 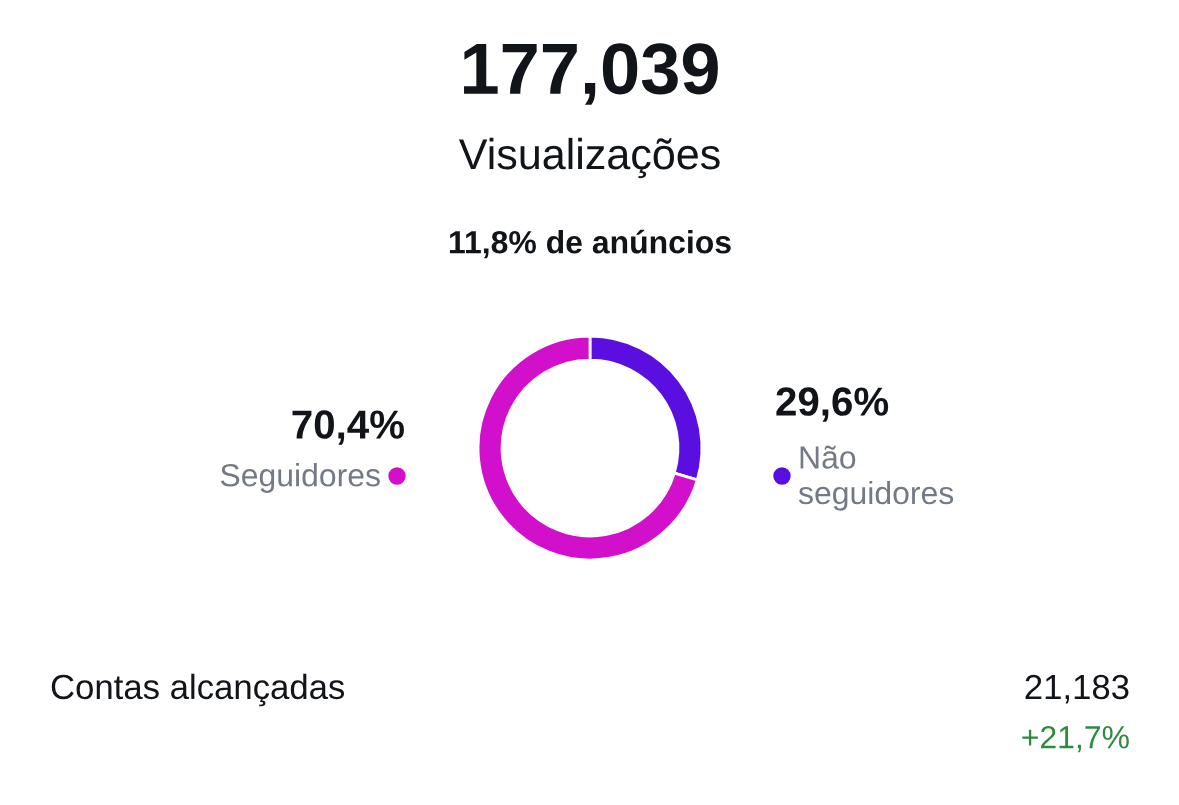 I want to click on data-label: 29,6%, so click(x=832, y=404).